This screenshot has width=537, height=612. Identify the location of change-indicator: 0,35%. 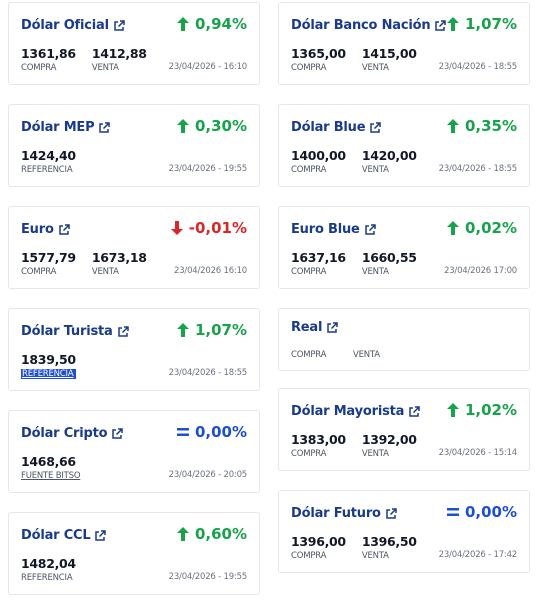
(481, 126).